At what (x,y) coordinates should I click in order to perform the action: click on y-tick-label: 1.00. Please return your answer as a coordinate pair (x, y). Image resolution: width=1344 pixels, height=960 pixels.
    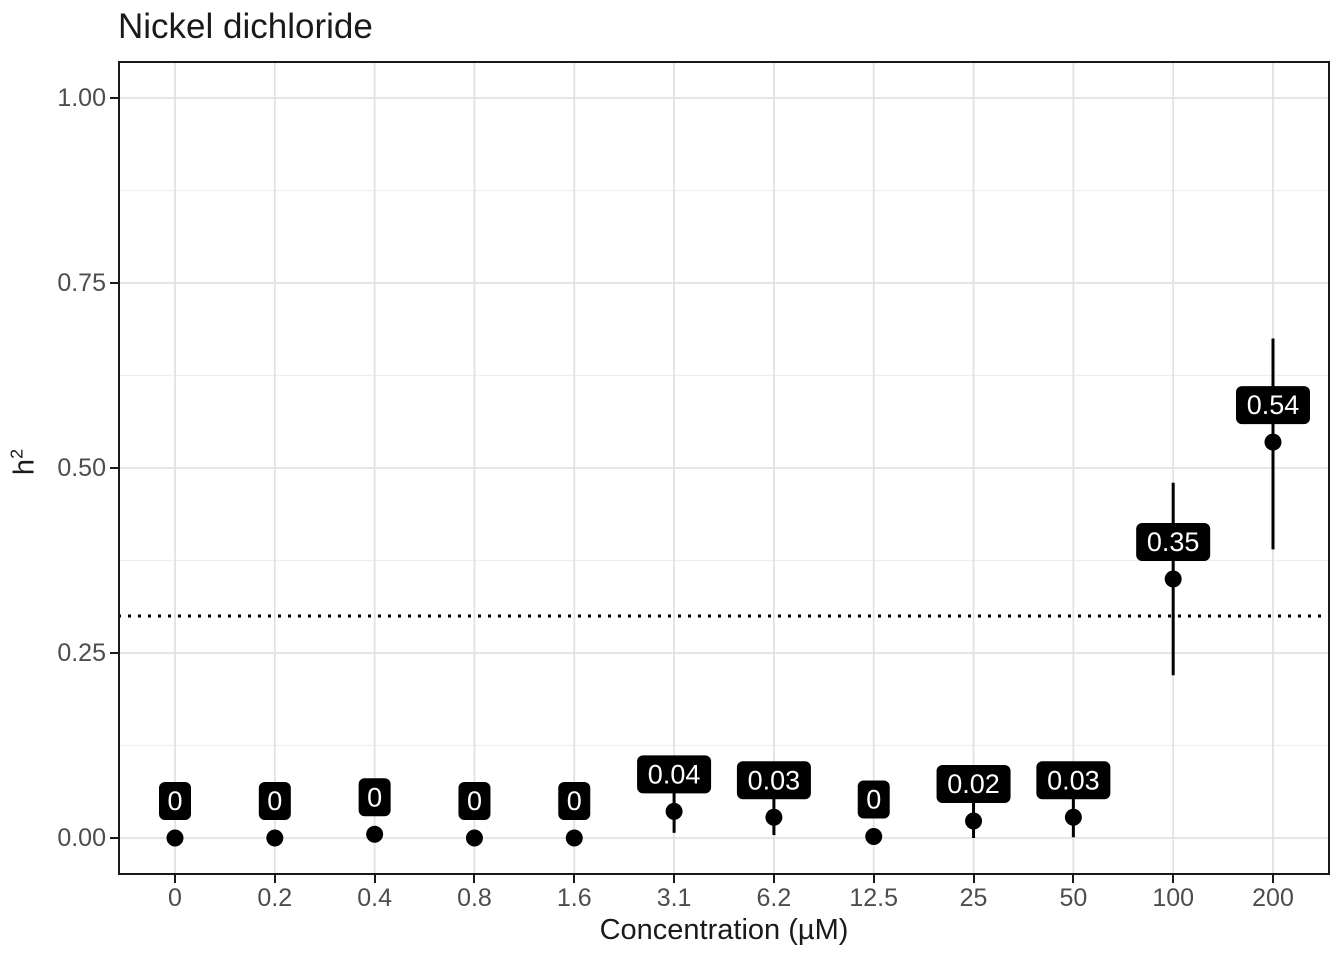
    Looking at the image, I should click on (81, 98).